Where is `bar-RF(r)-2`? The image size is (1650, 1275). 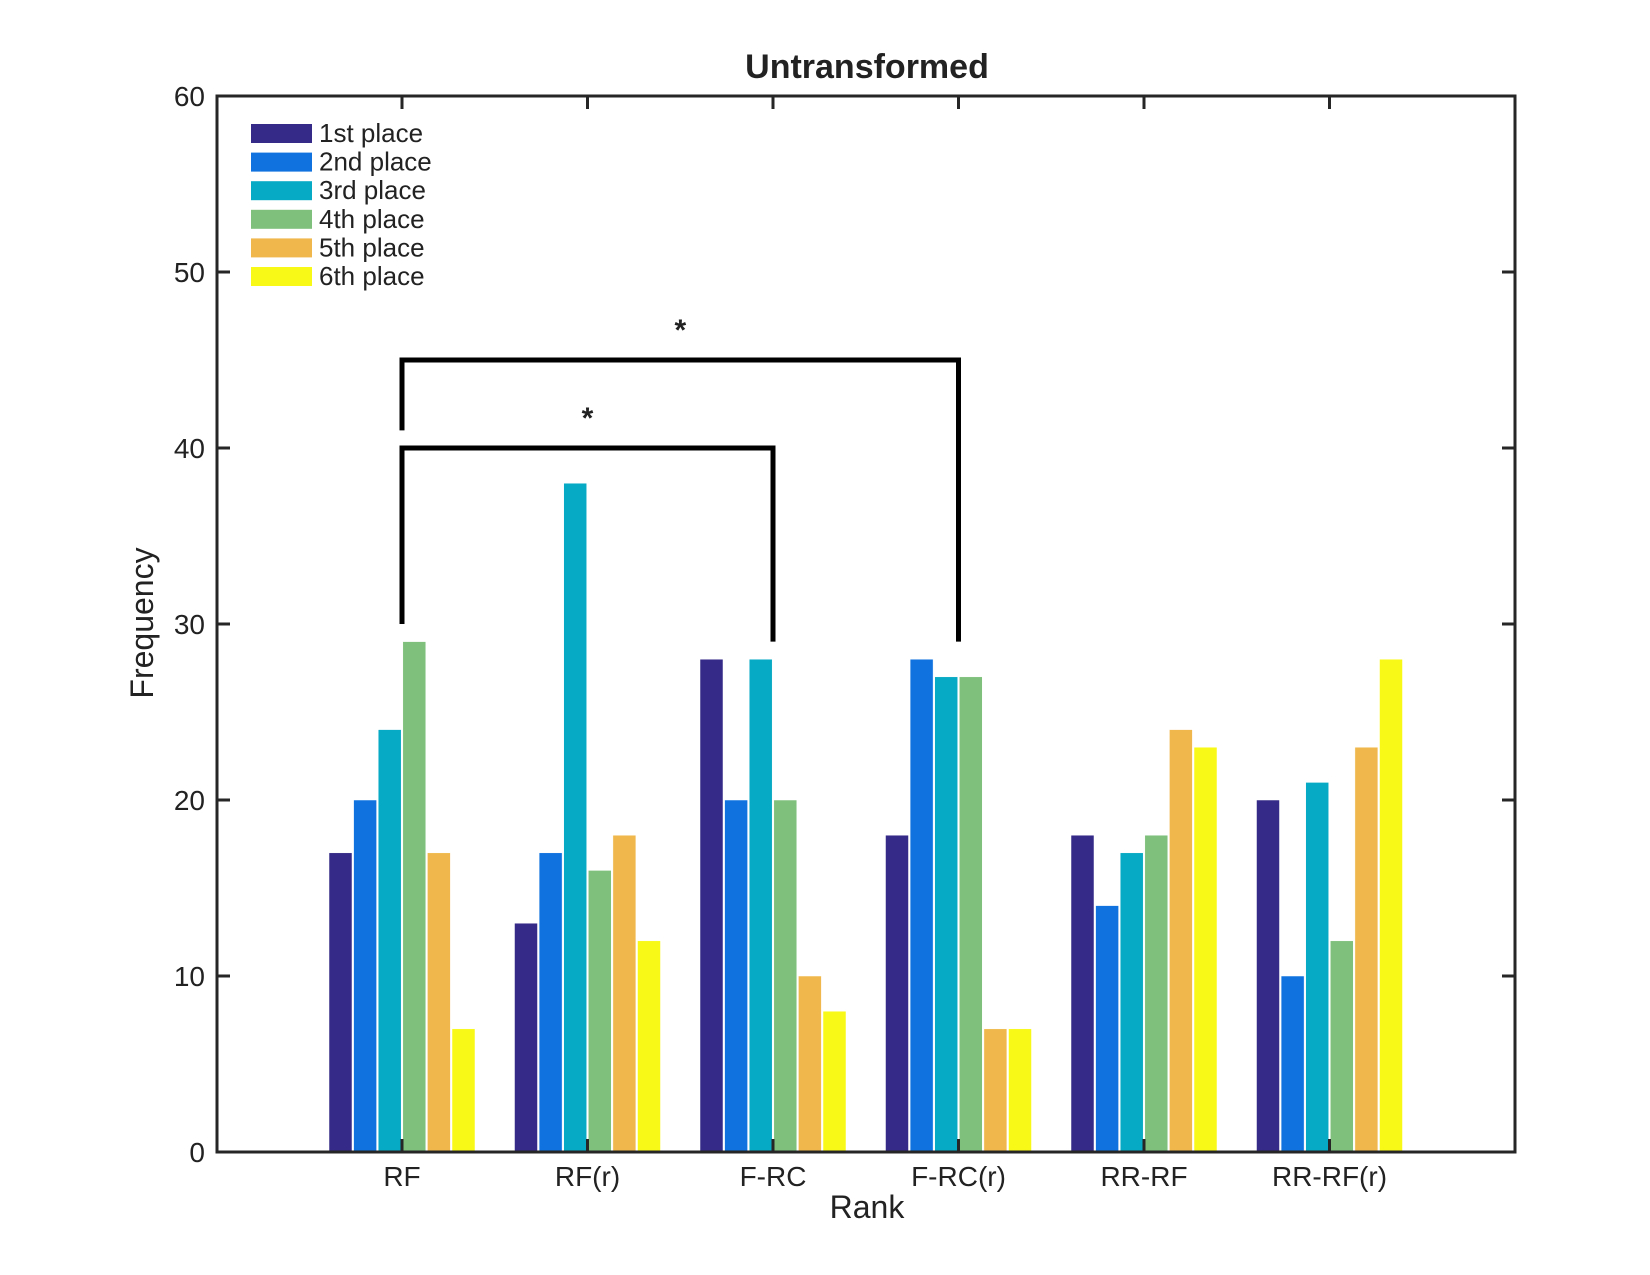 bar-RF(r)-2 is located at coordinates (550, 1002).